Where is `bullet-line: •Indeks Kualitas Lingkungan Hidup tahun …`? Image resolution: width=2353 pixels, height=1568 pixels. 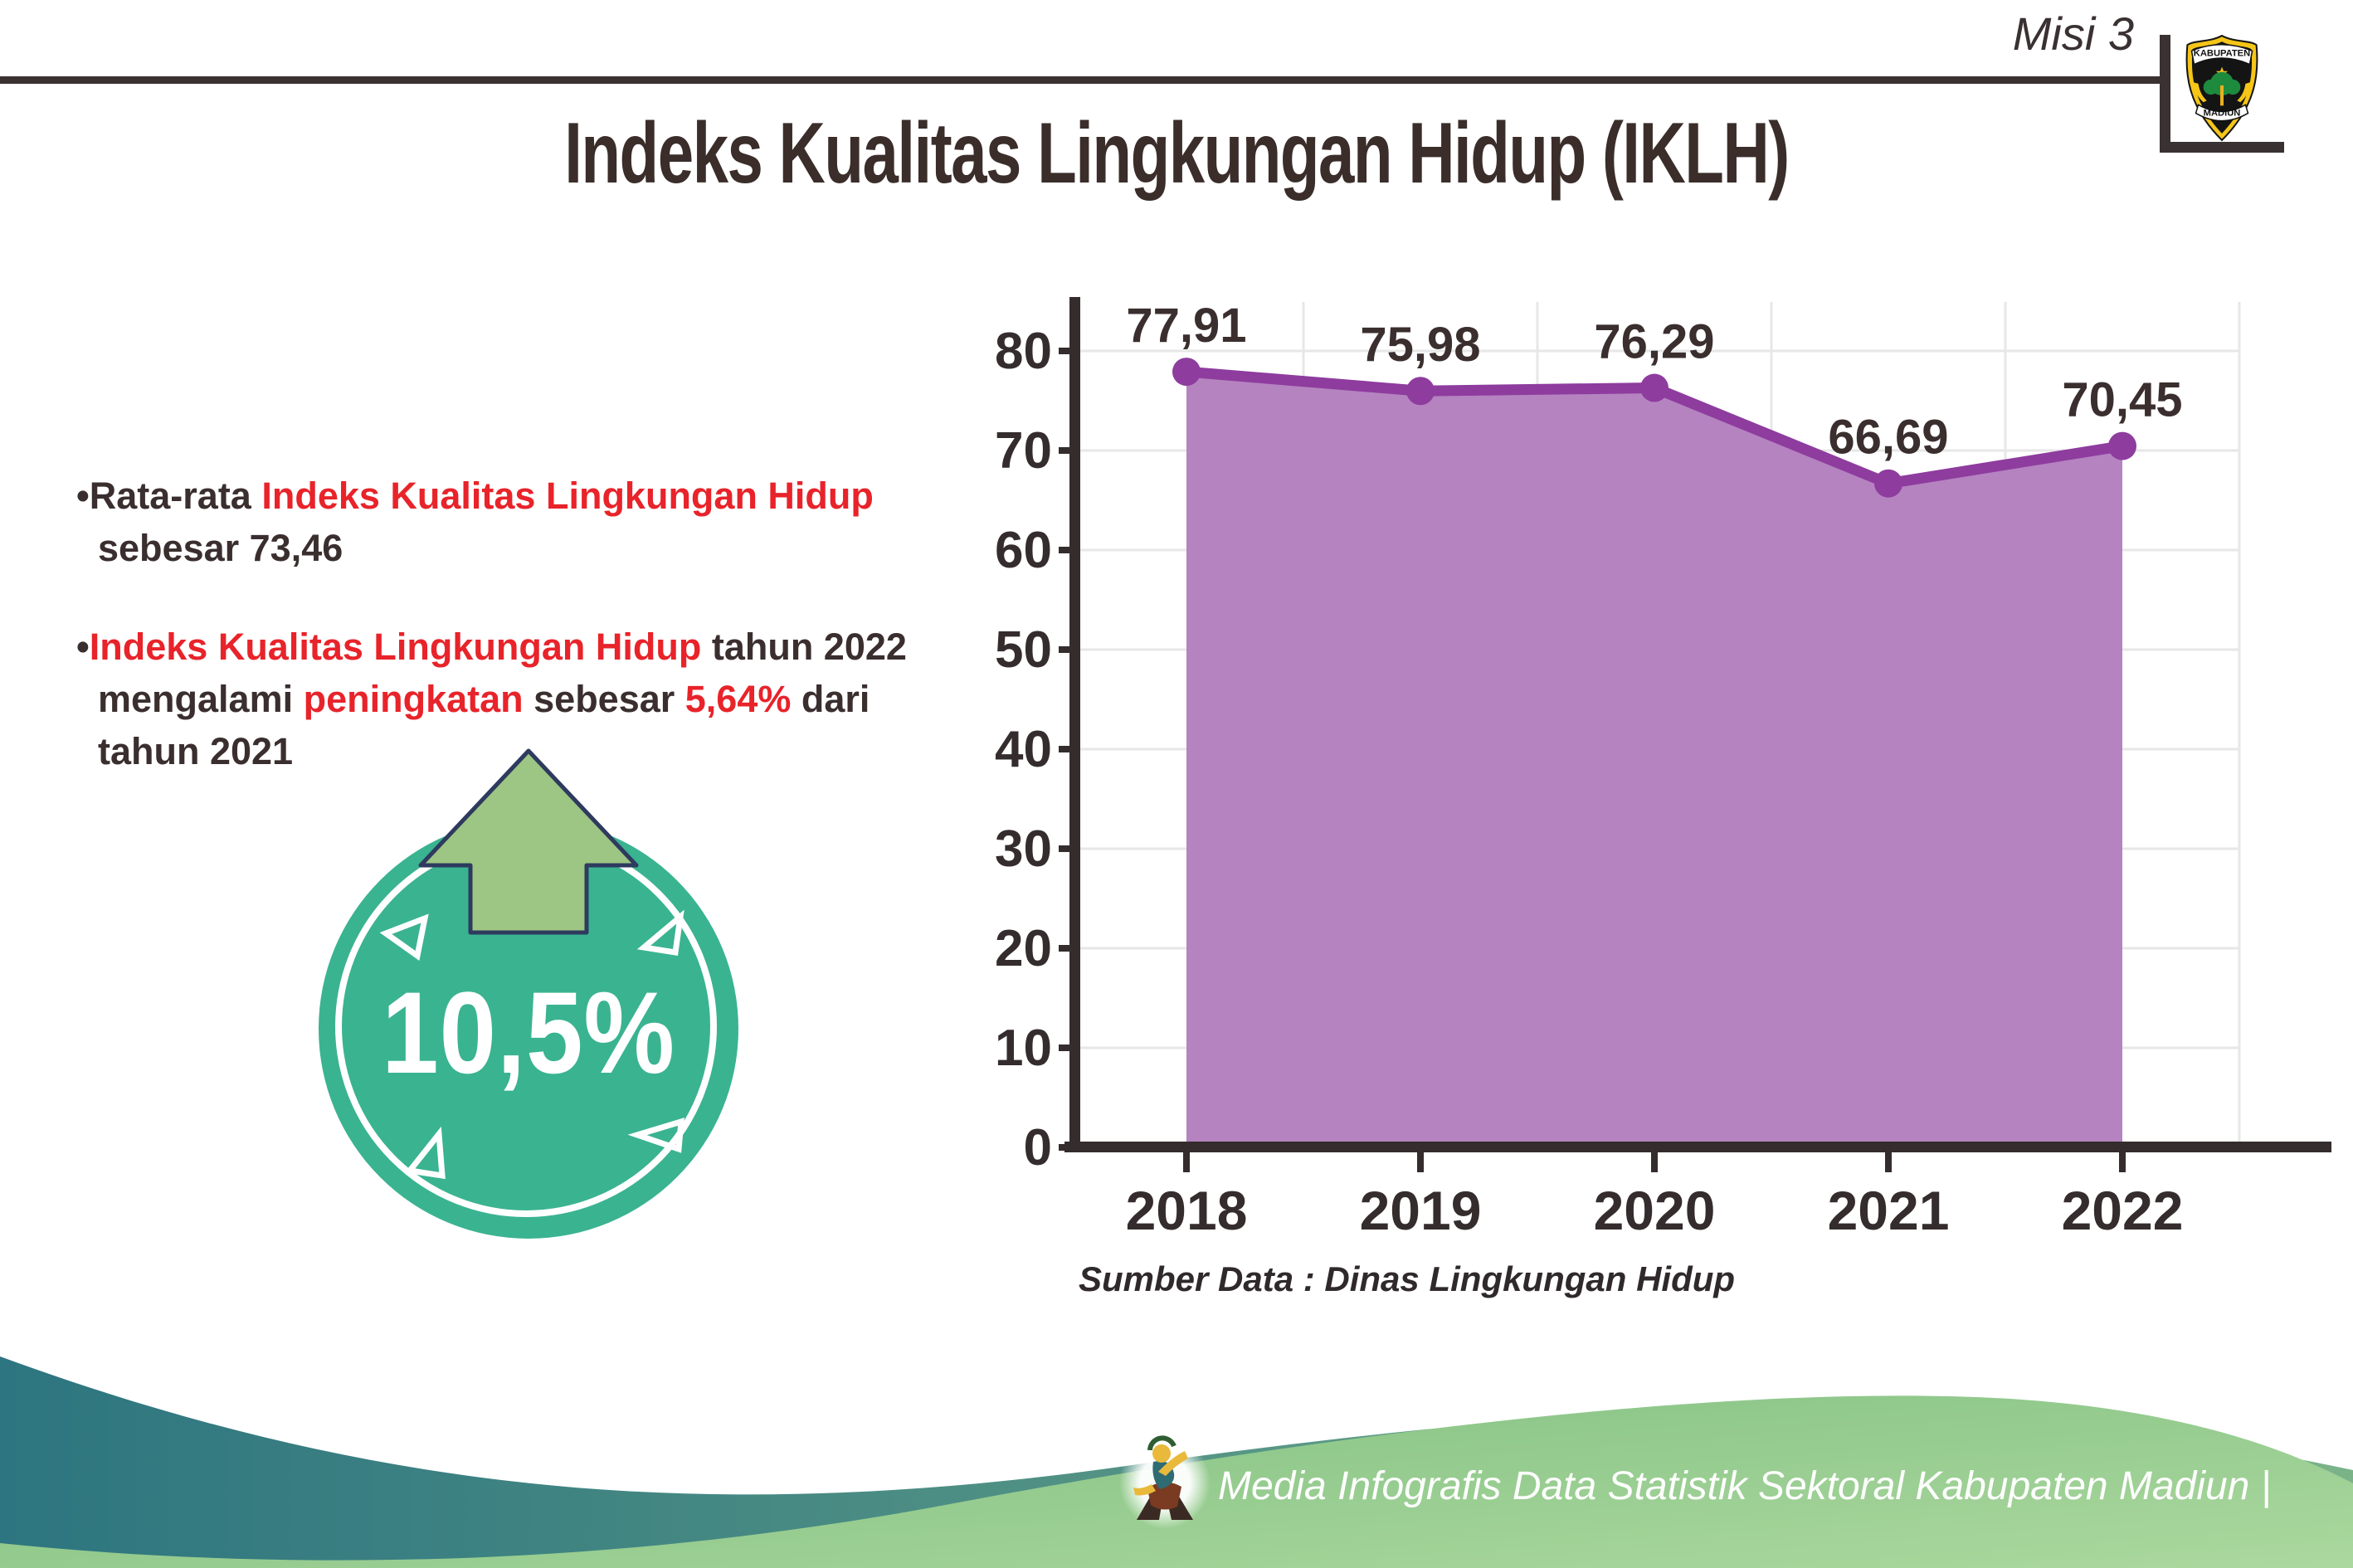 bullet-line: •Indeks Kualitas Lingkungan Hidup tahun … is located at coordinates (545, 647).